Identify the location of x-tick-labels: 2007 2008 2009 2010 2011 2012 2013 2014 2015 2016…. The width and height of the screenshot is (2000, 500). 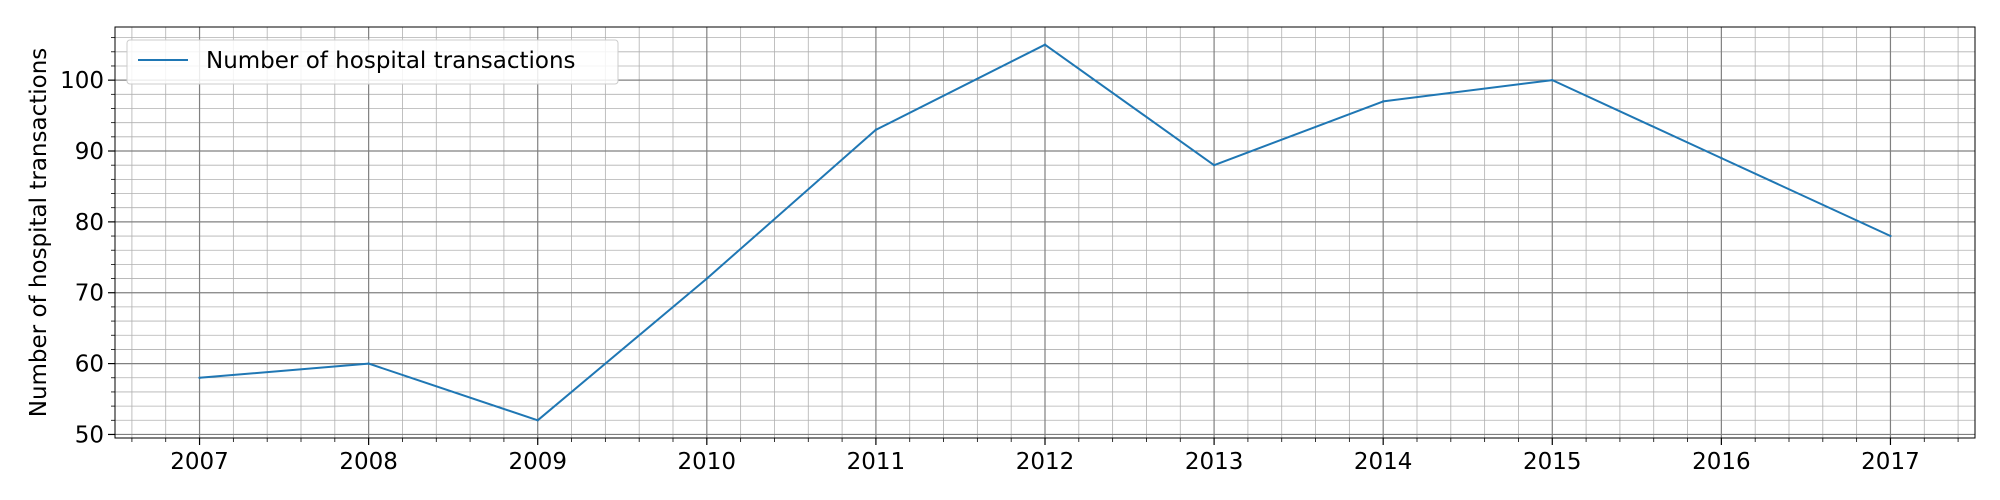
(1044, 462).